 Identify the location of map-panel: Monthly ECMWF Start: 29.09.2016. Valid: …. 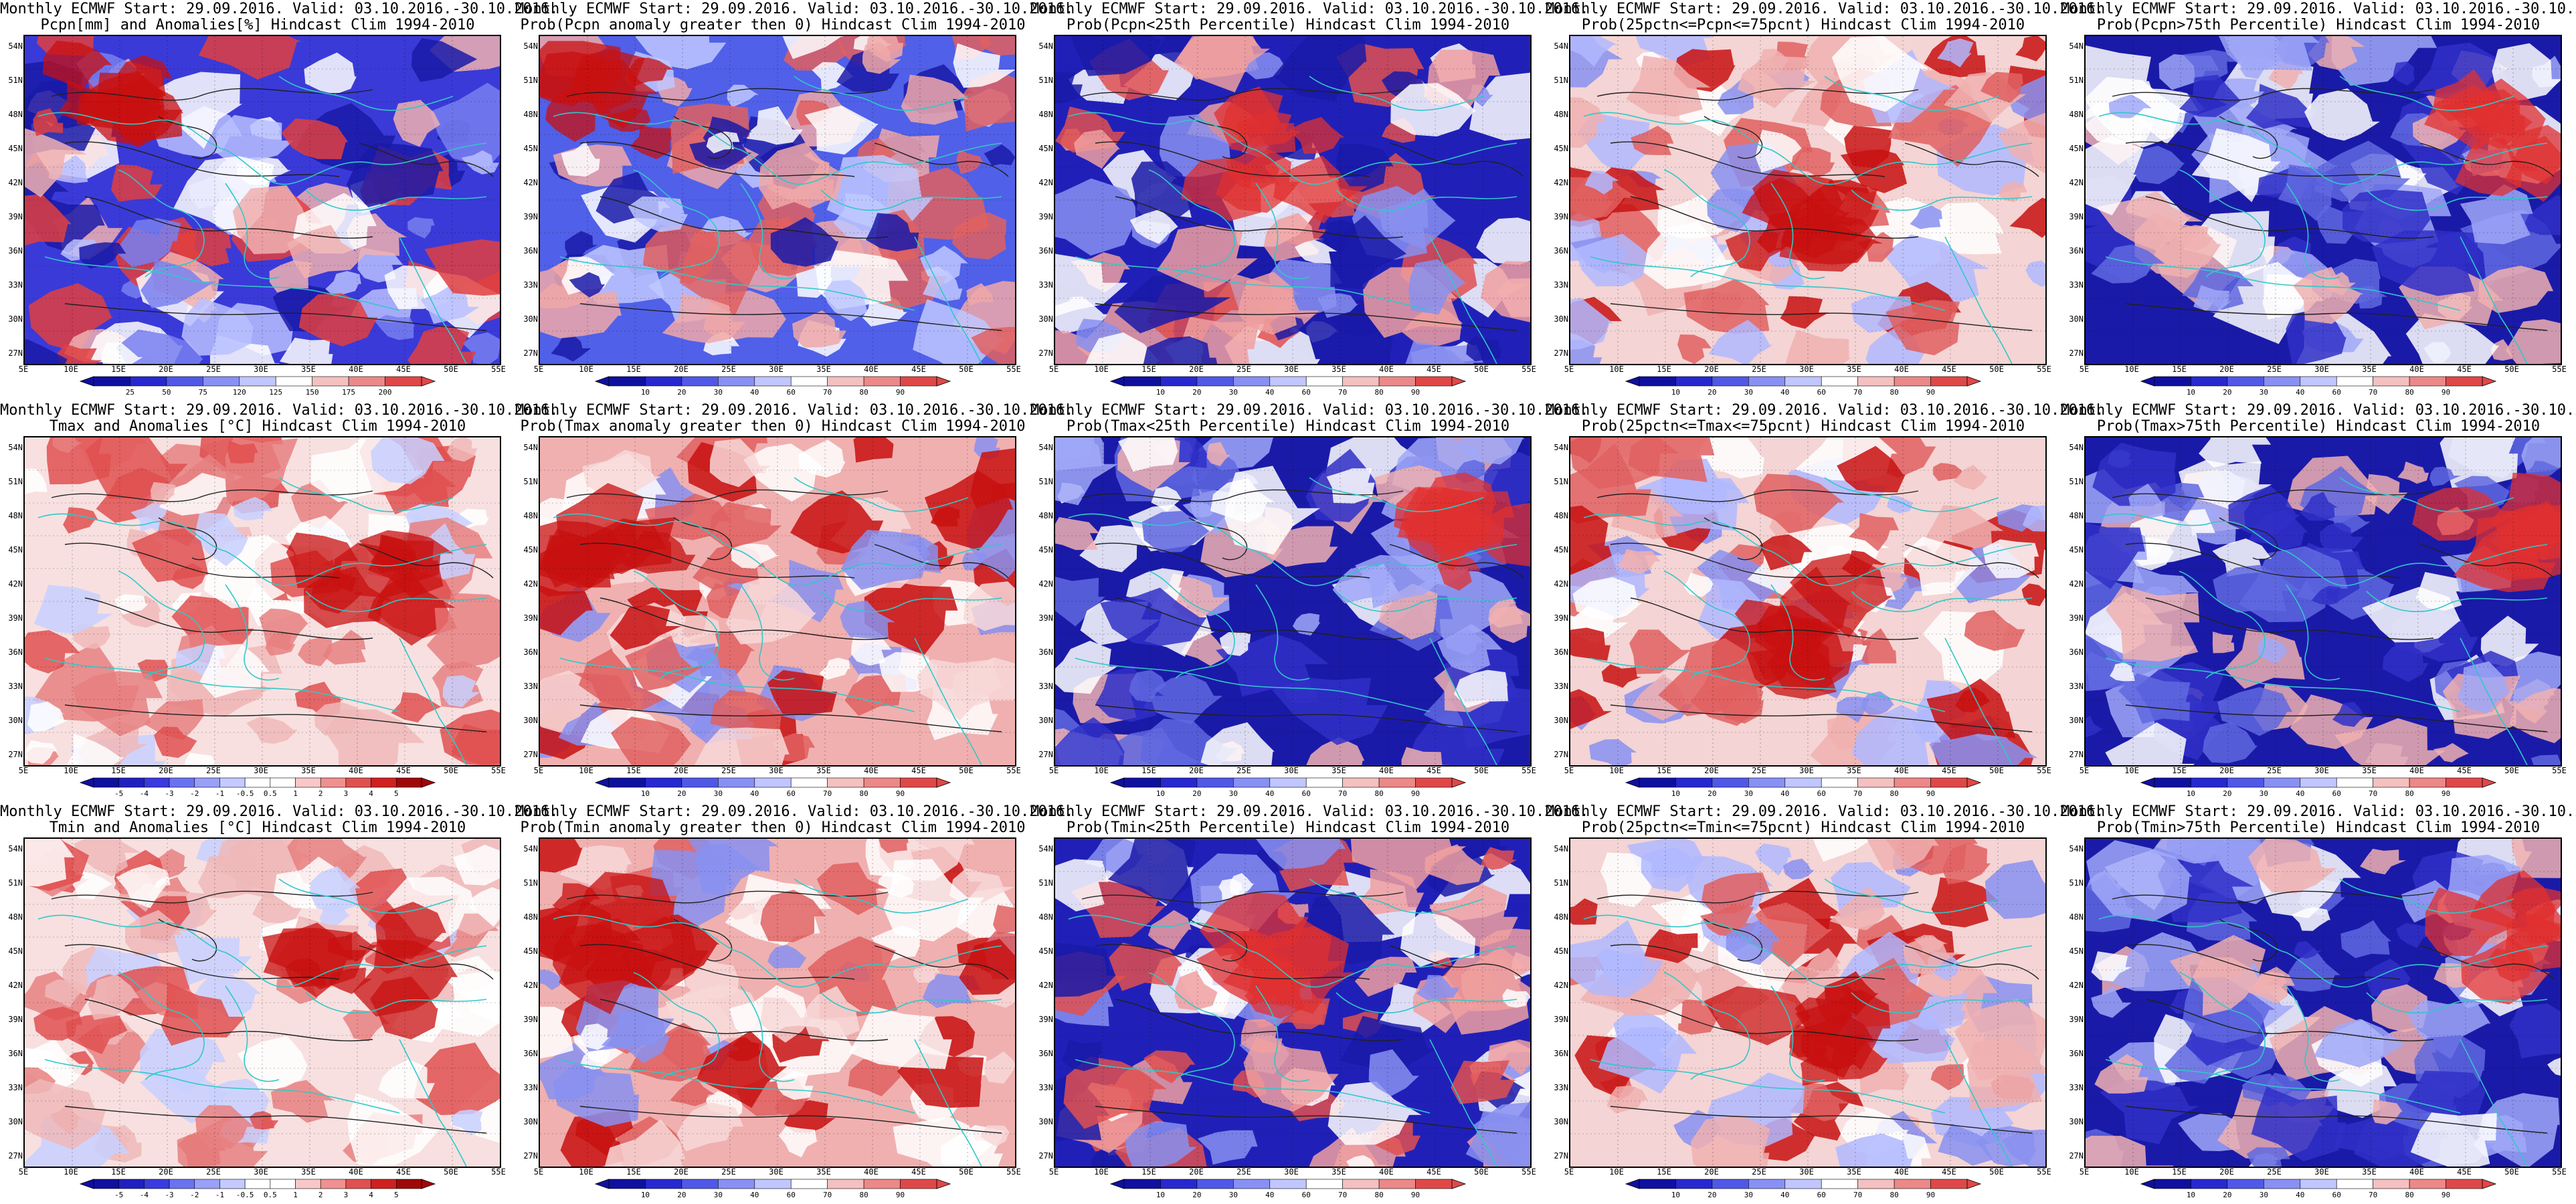
(1825, 602).